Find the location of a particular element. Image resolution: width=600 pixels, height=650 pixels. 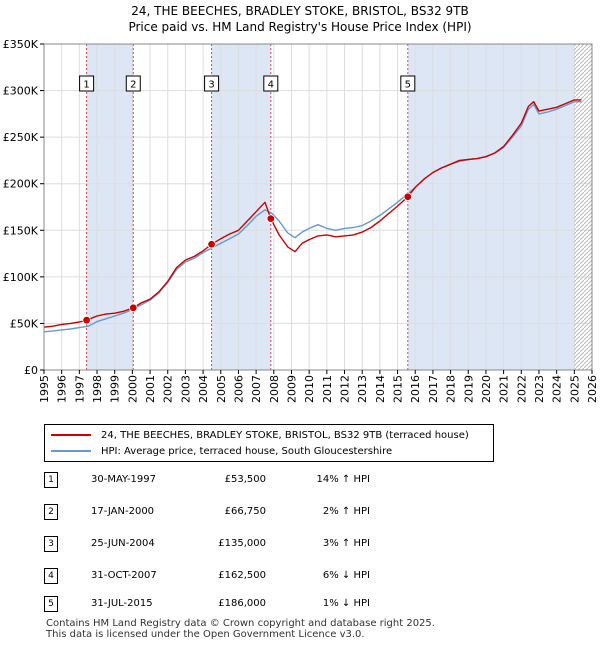

sale-date: 17-JAN-2000 is located at coordinates (123, 511).